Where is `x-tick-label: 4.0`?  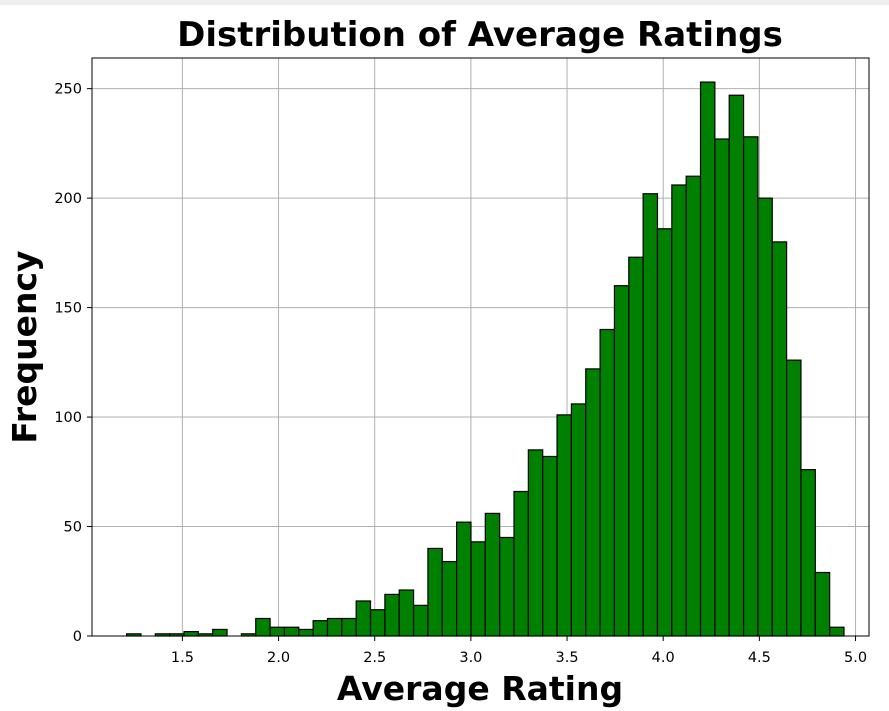 x-tick-label: 4.0 is located at coordinates (663, 658).